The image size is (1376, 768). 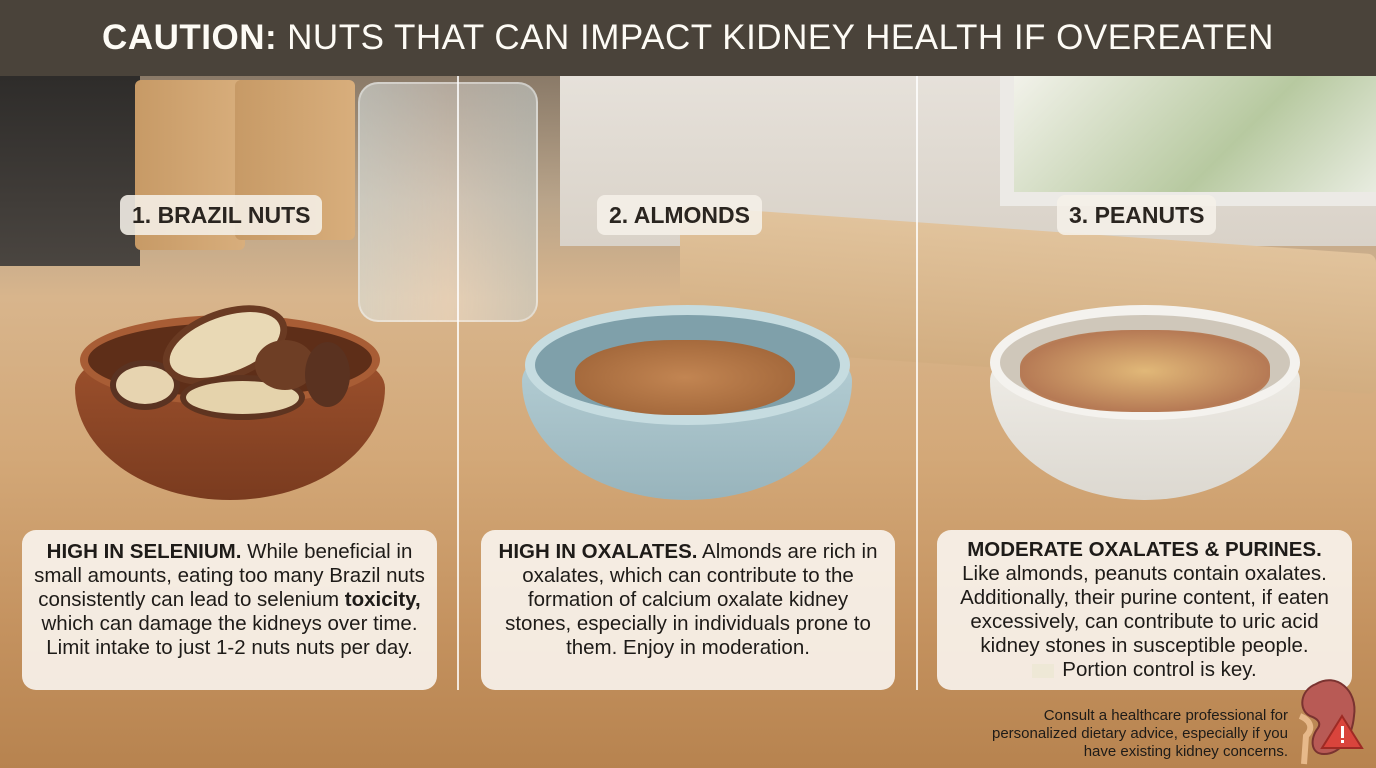 I want to click on label-brazil-nuts: 1. BRAZIL NUTS, so click(x=221, y=215).